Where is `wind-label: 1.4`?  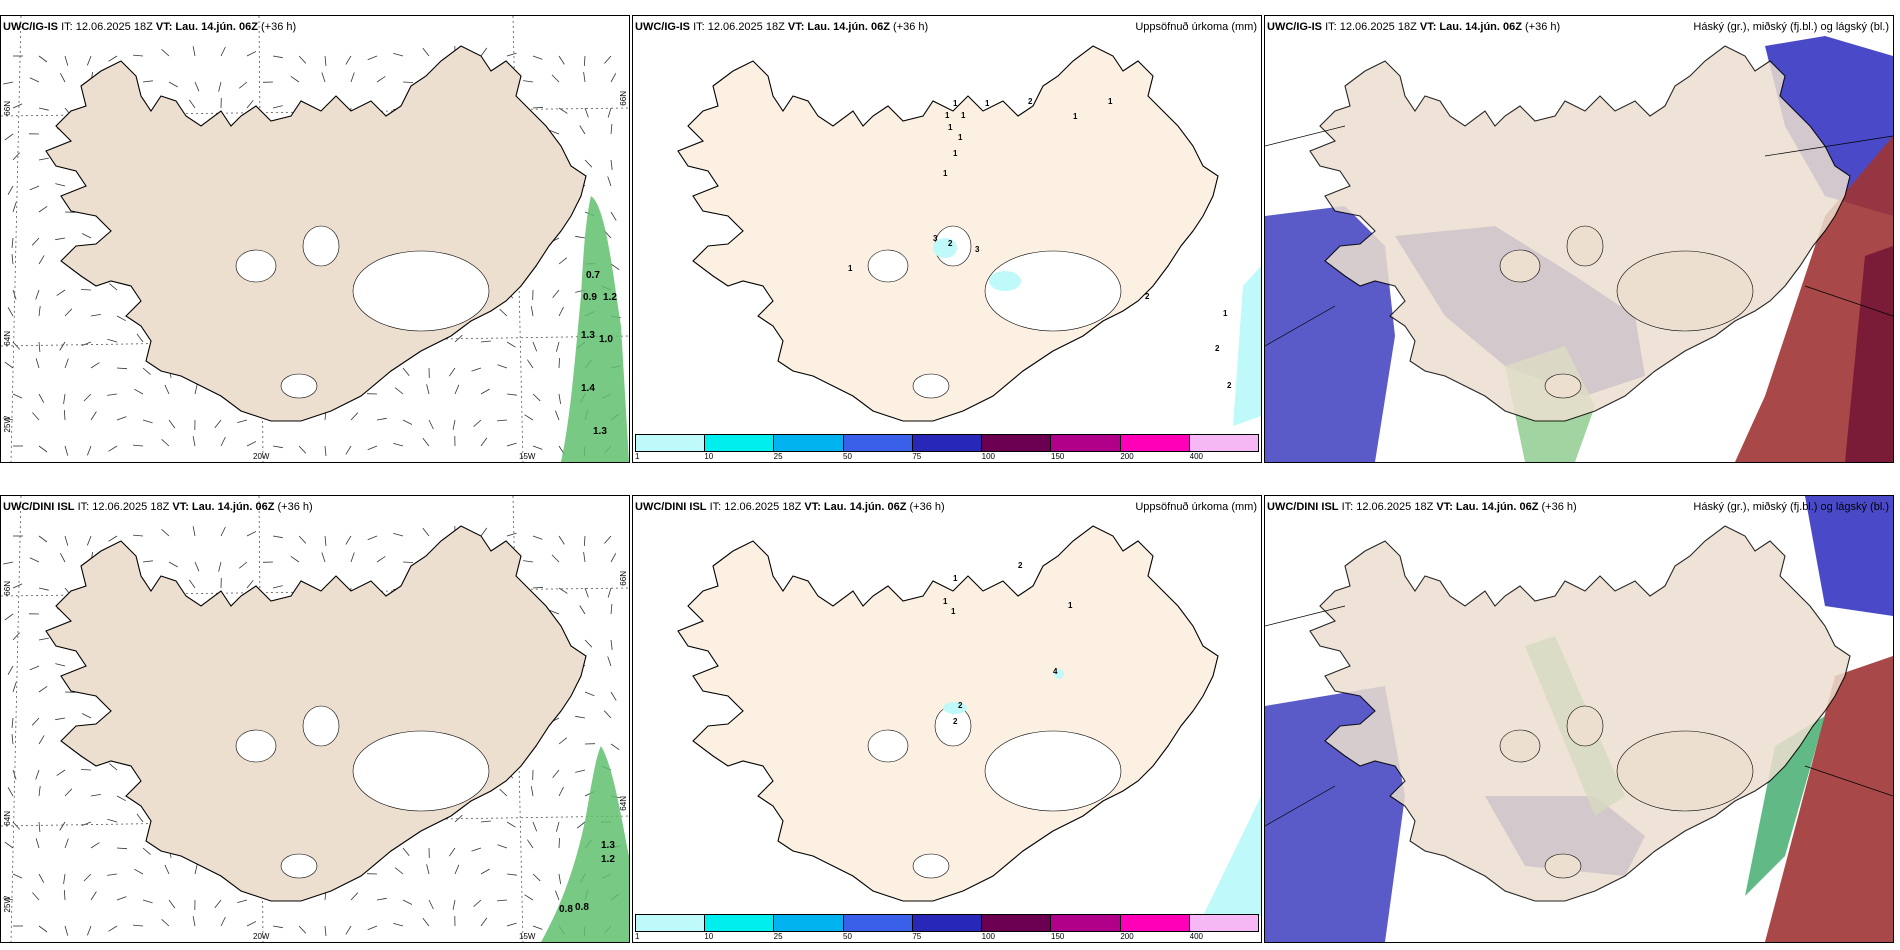 wind-label: 1.4 is located at coordinates (588, 388).